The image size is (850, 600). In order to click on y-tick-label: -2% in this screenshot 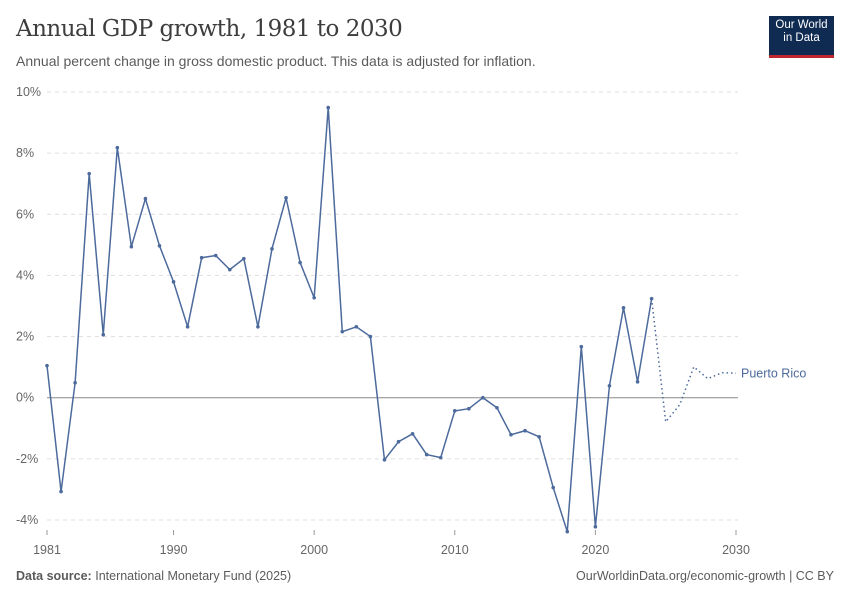, I will do `click(27, 459)`.